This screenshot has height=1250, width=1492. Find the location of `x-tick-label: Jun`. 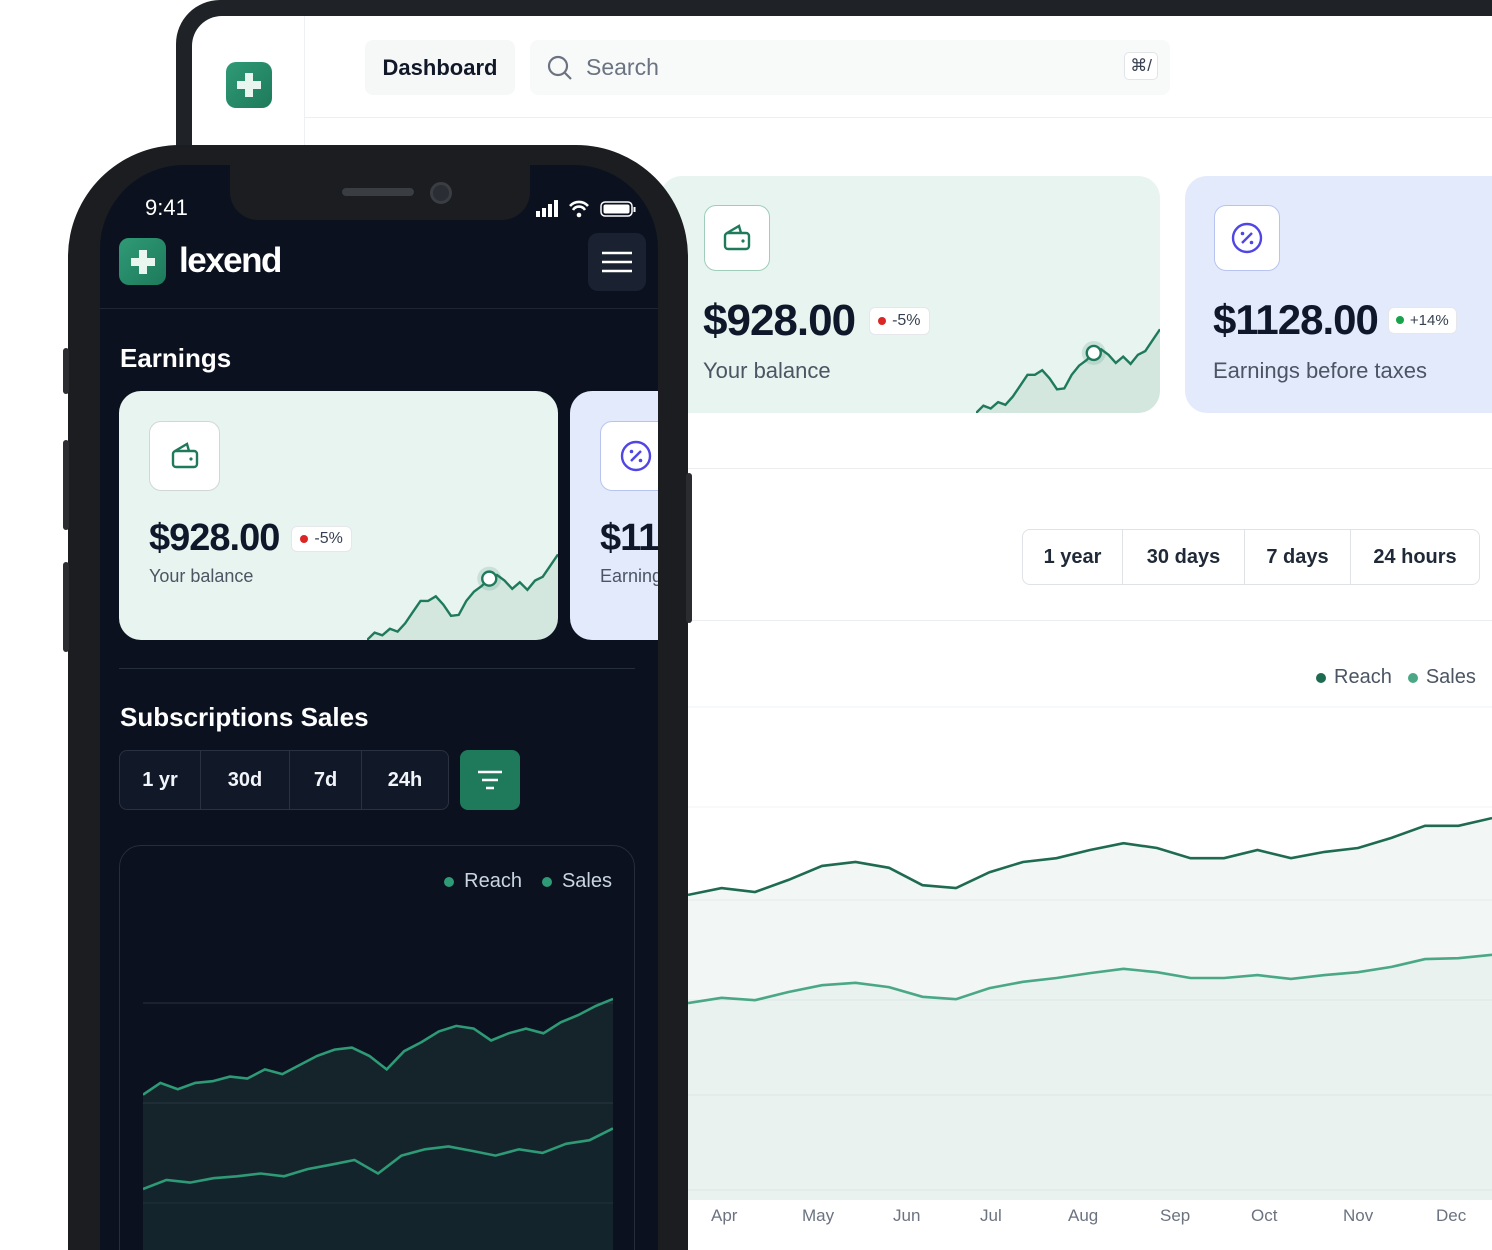

x-tick-label: Jun is located at coordinates (907, 1215).